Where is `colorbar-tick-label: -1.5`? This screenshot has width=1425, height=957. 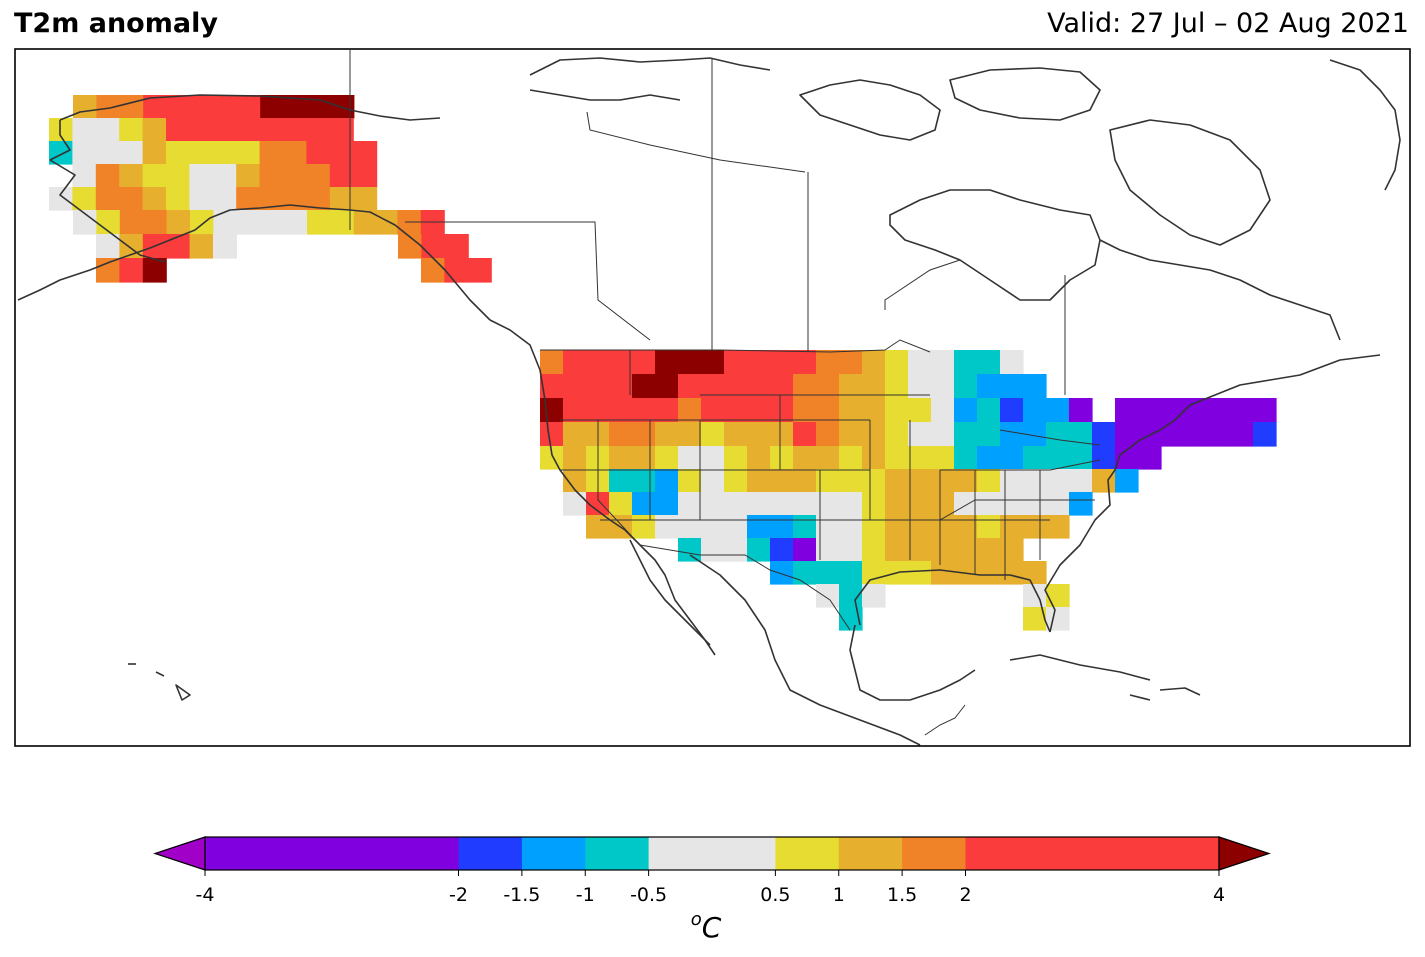
colorbar-tick-label: -1.5 is located at coordinates (521, 895).